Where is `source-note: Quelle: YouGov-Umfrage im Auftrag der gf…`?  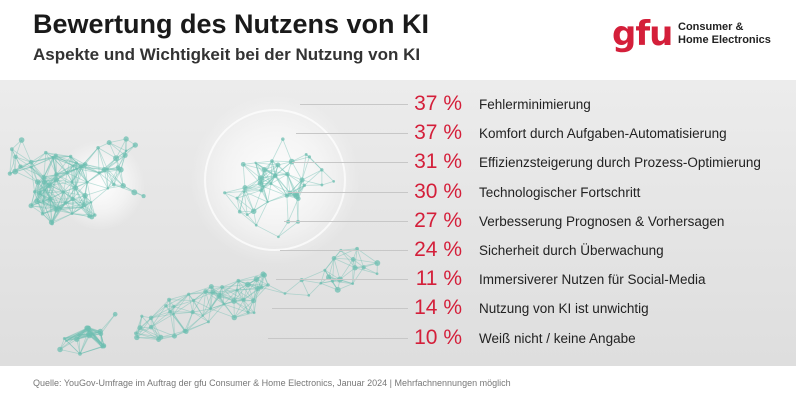 source-note: Quelle: YouGov-Umfrage im Auftrag der gf… is located at coordinates (272, 383).